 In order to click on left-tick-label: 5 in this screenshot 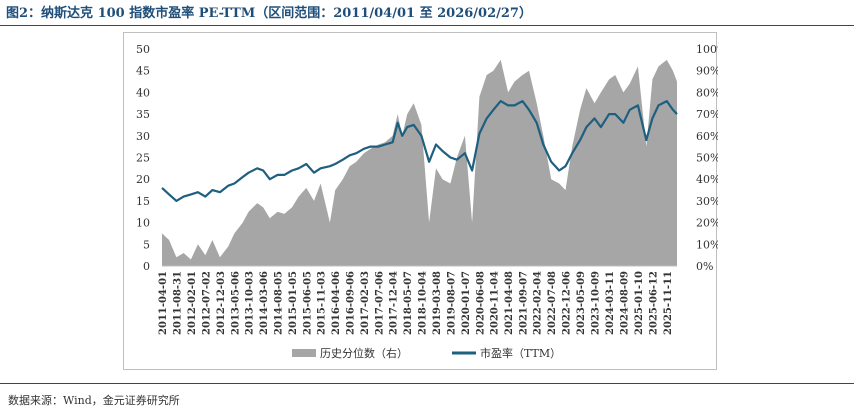, I will do `click(146, 244)`.